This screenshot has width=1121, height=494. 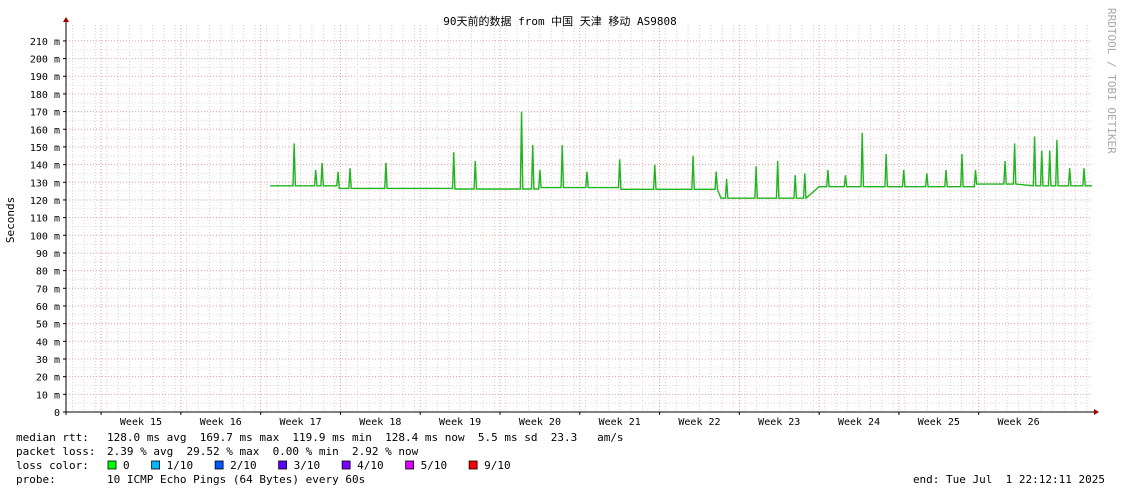 What do you see at coordinates (681, 155) in the screenshot?
I see `median-line` at bounding box center [681, 155].